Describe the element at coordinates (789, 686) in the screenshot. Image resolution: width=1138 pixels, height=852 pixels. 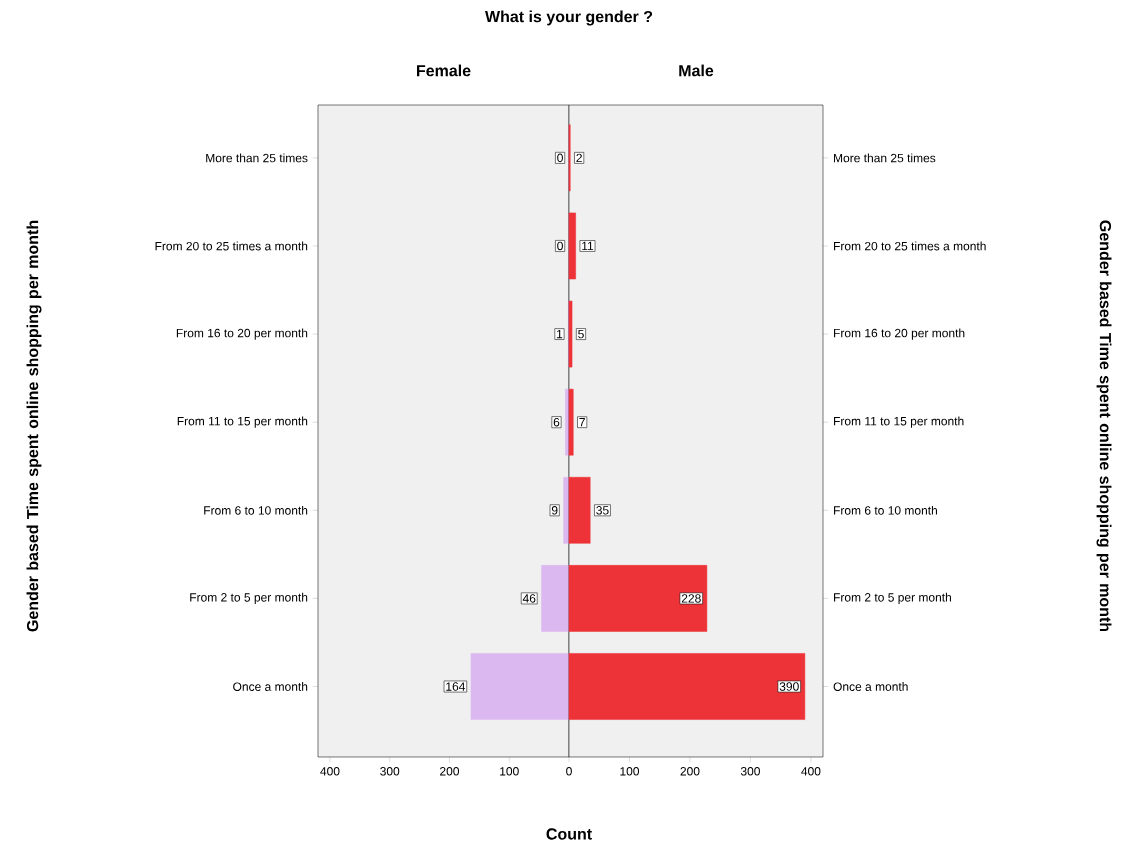
I see `data-label: 390` at that location.